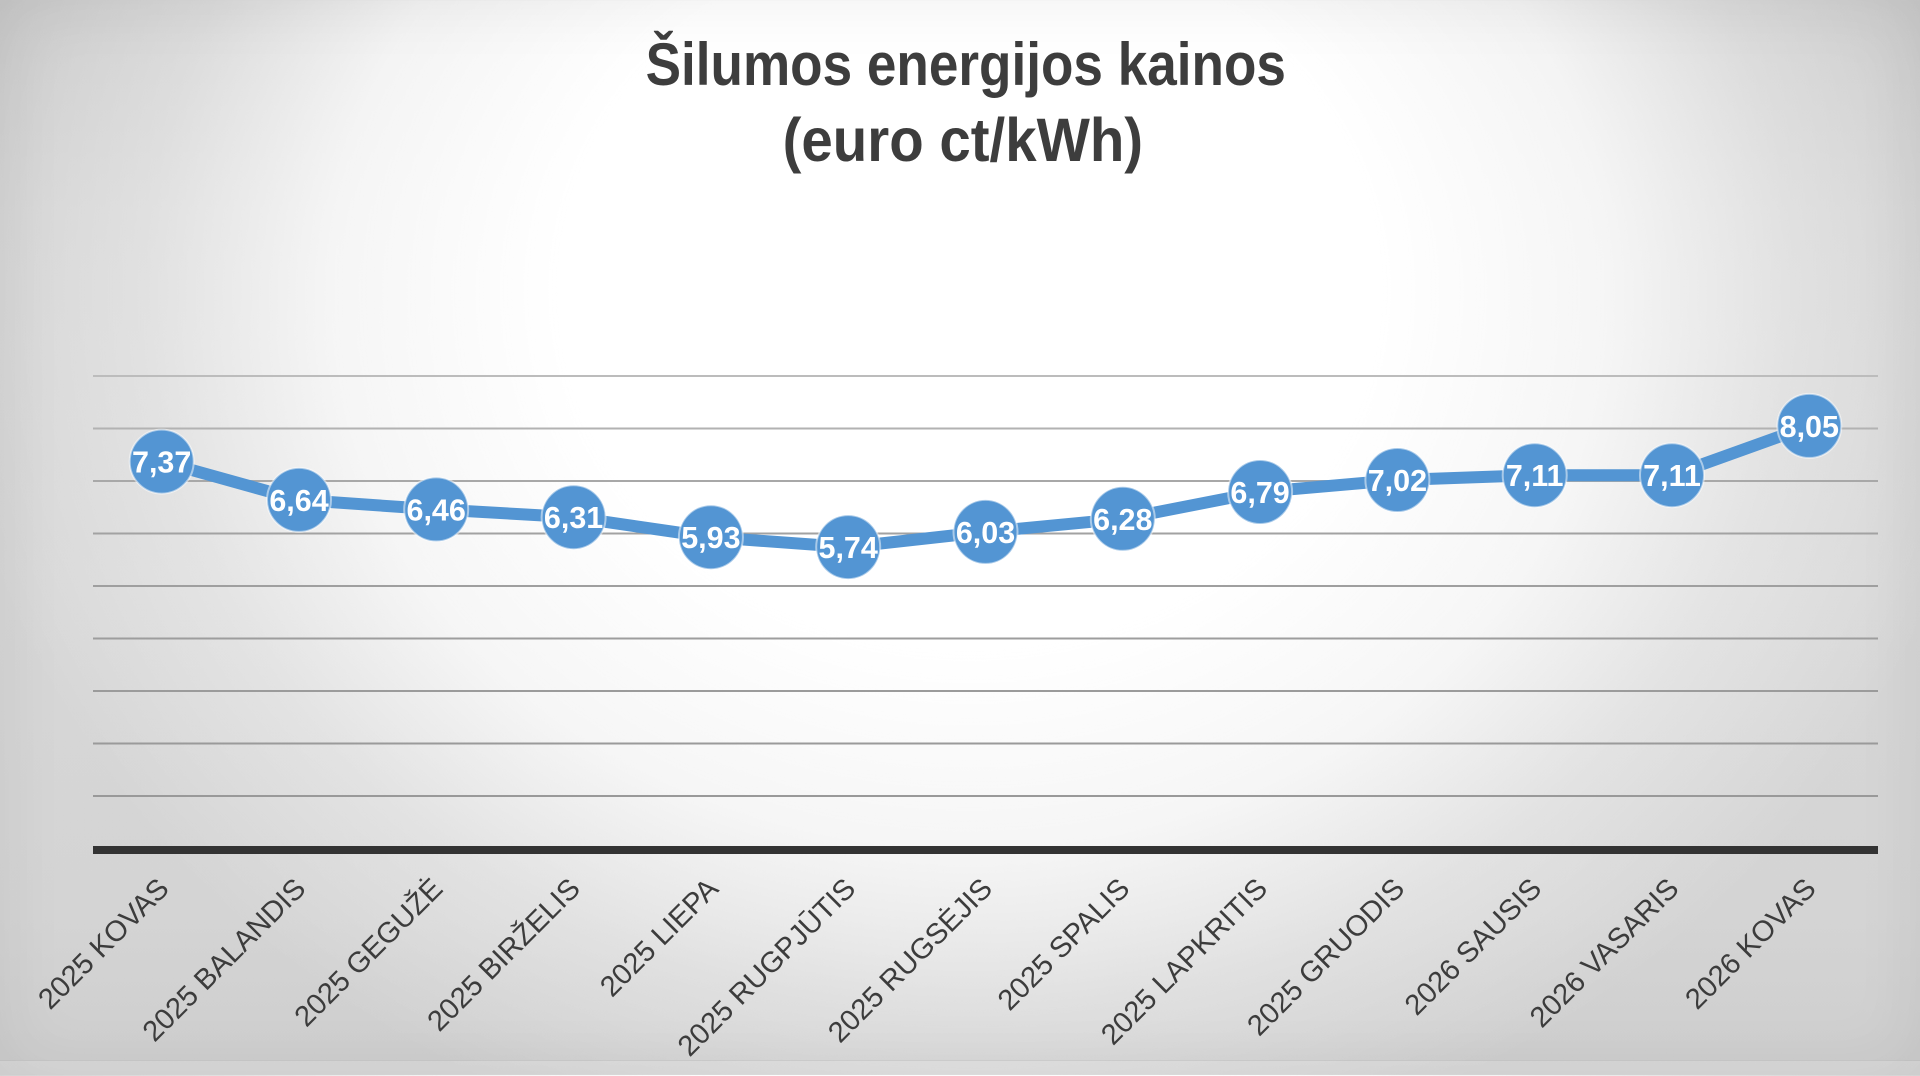  What do you see at coordinates (1809, 427) in the screenshot?
I see `svg-text: 8,05` at bounding box center [1809, 427].